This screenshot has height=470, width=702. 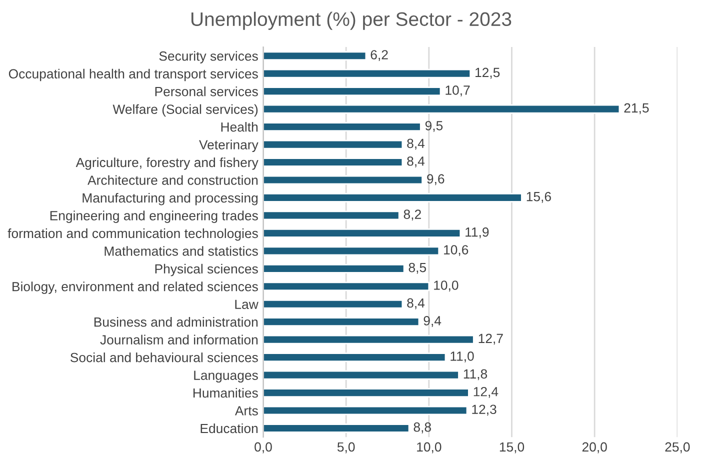 I want to click on y-tick-label: Security services, so click(x=208, y=57).